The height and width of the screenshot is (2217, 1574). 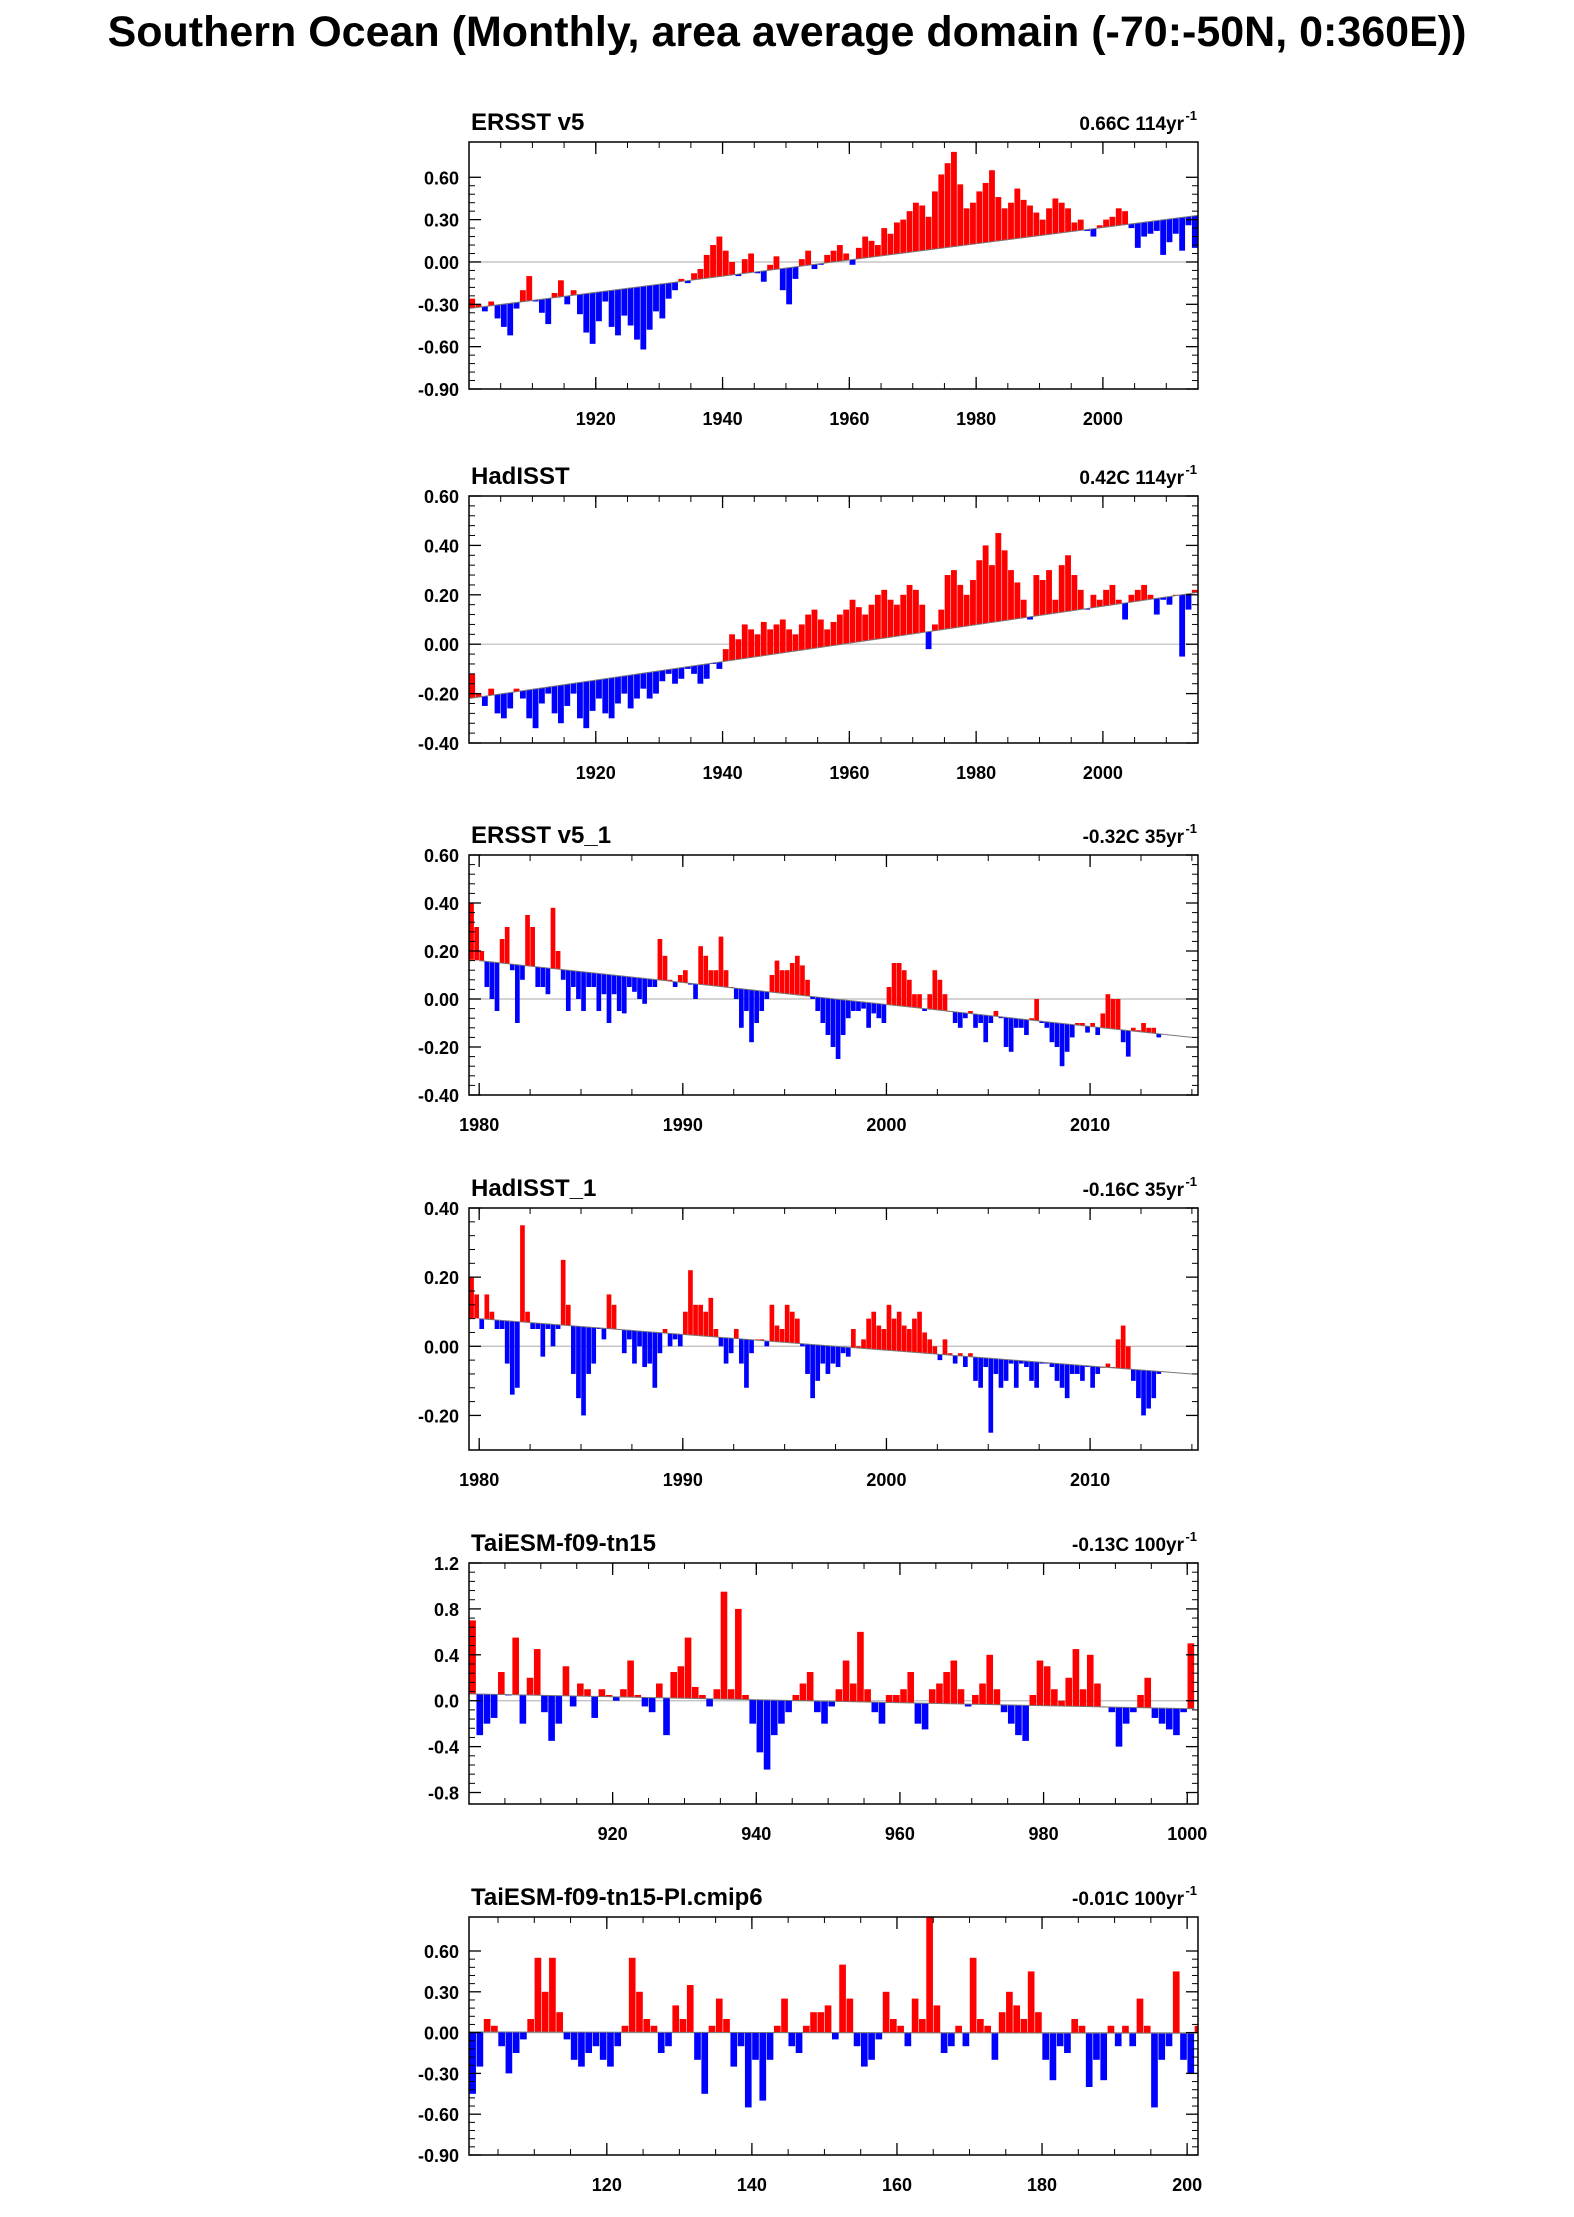 What do you see at coordinates (443, 1748) in the screenshot?
I see `y-tick-label: -0.4` at bounding box center [443, 1748].